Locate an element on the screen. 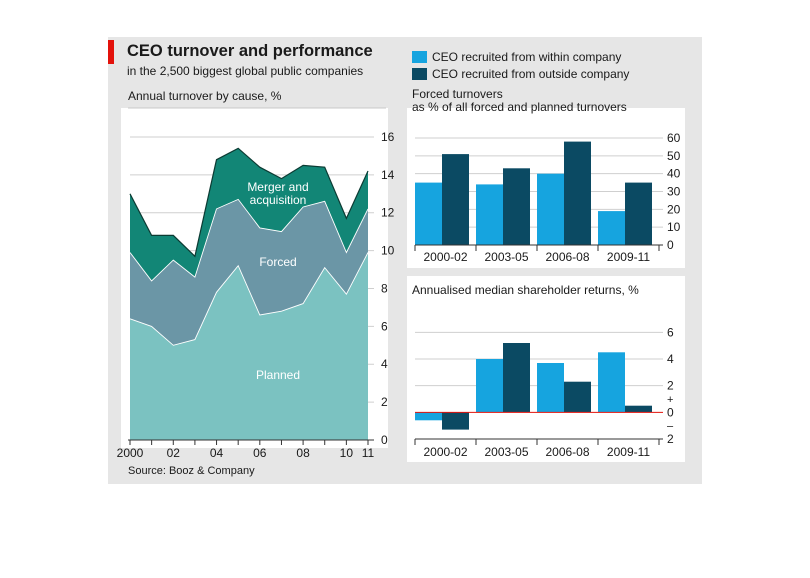  forced-category-label: 2006-08 is located at coordinates (567, 257).